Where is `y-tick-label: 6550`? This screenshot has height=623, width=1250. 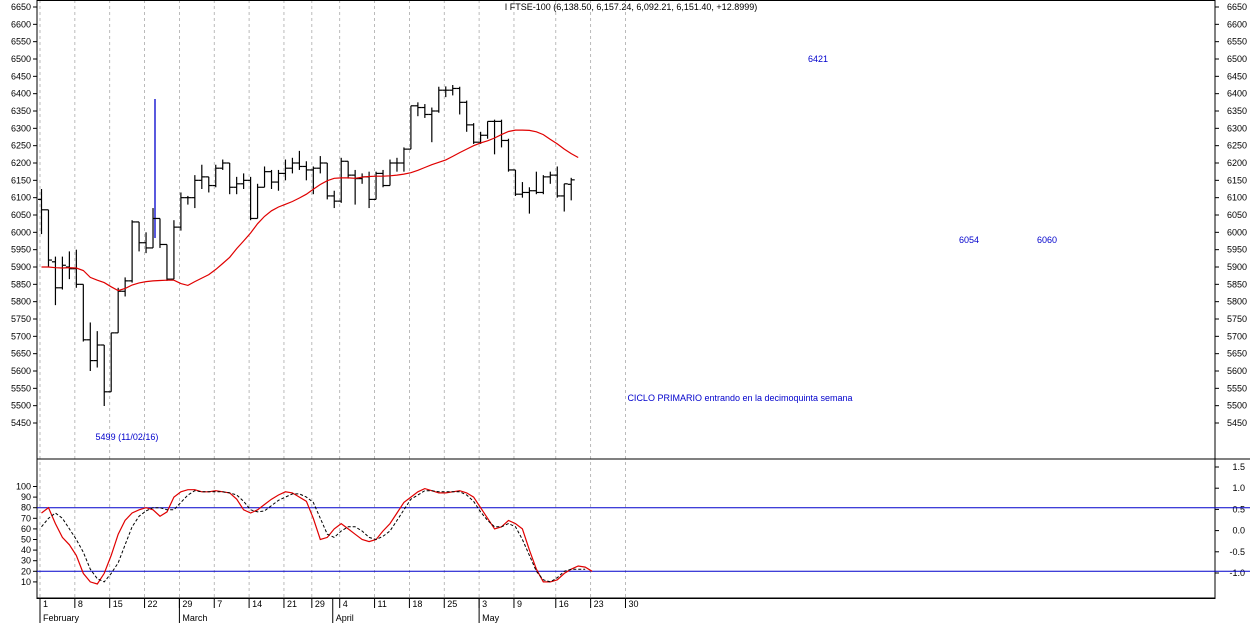
y-tick-label: 6550 is located at coordinates (1237, 42).